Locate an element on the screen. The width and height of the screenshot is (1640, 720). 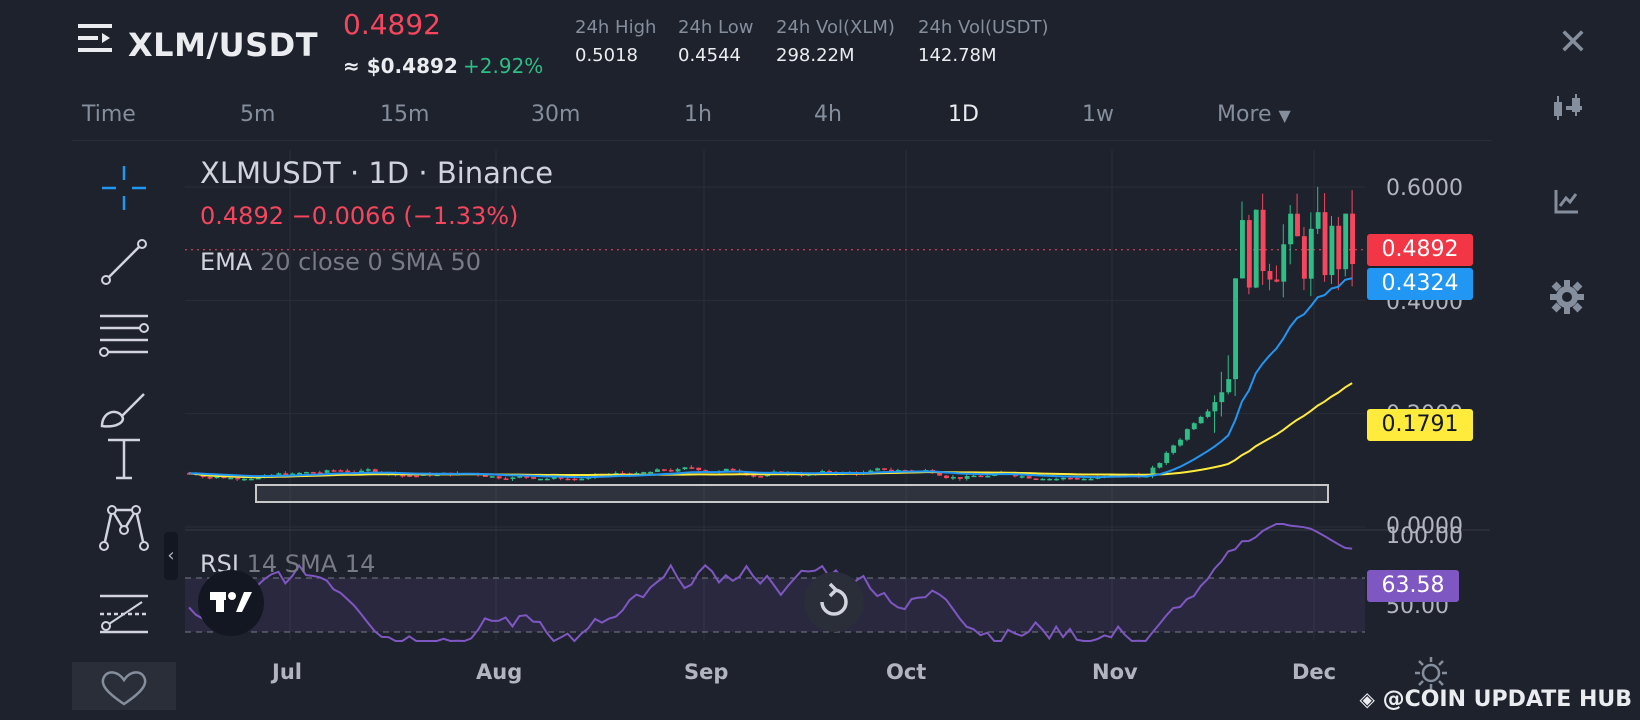
chart-symbol-legend: XLMUSDT · 1D · Binance is located at coordinates (377, 173).